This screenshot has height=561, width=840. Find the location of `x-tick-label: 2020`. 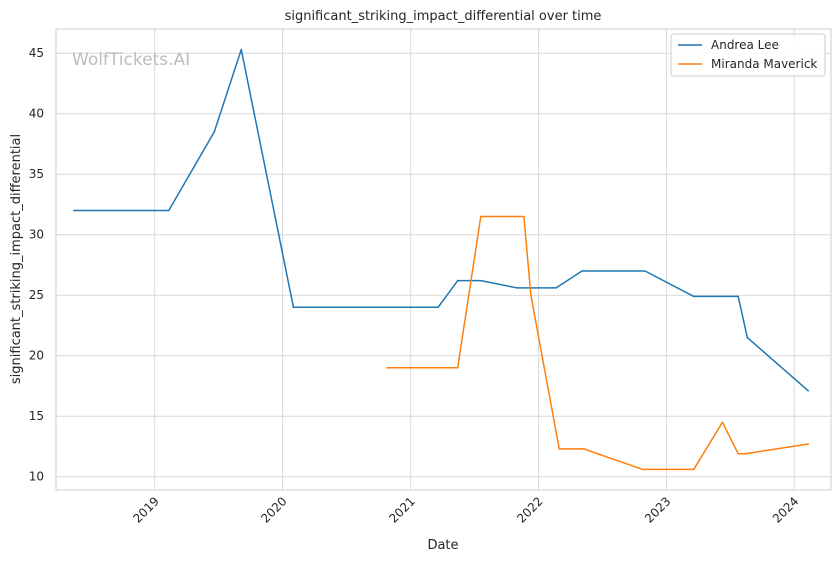

x-tick-label: 2020 is located at coordinates (273, 509).